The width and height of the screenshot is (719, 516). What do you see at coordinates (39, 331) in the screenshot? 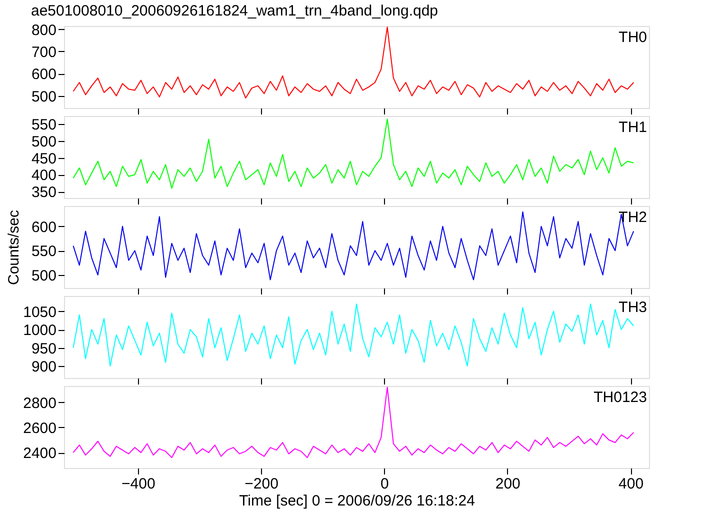
I see `y-tick-label: 1000` at bounding box center [39, 331].